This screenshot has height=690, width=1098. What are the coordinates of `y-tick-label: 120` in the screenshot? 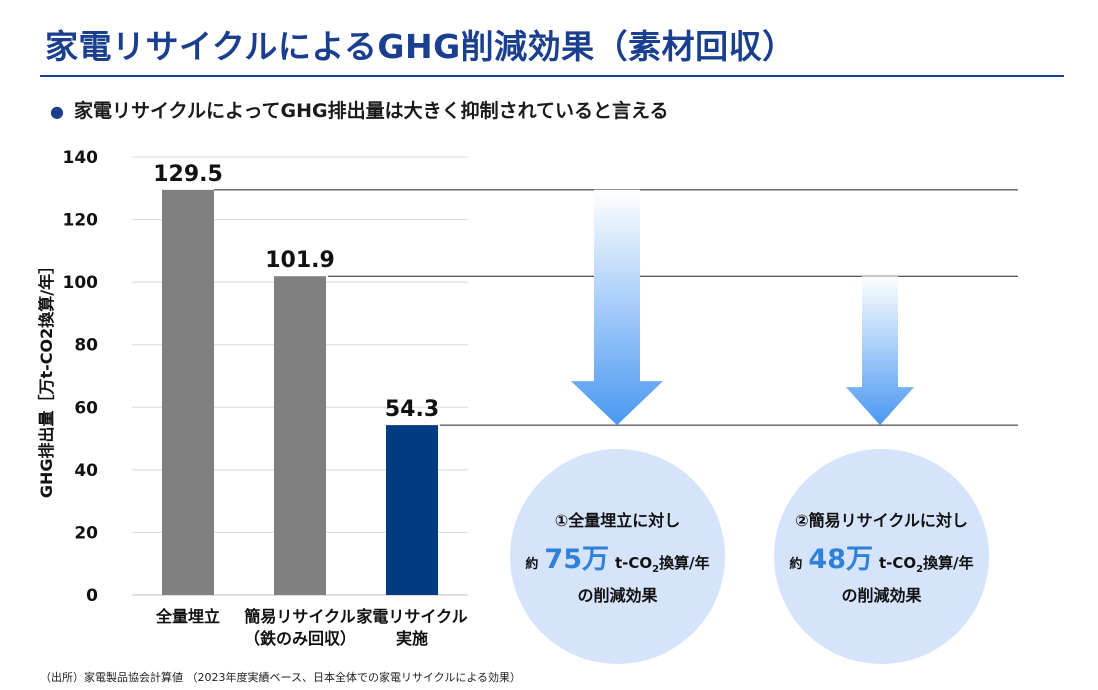 It's located at (81, 221).